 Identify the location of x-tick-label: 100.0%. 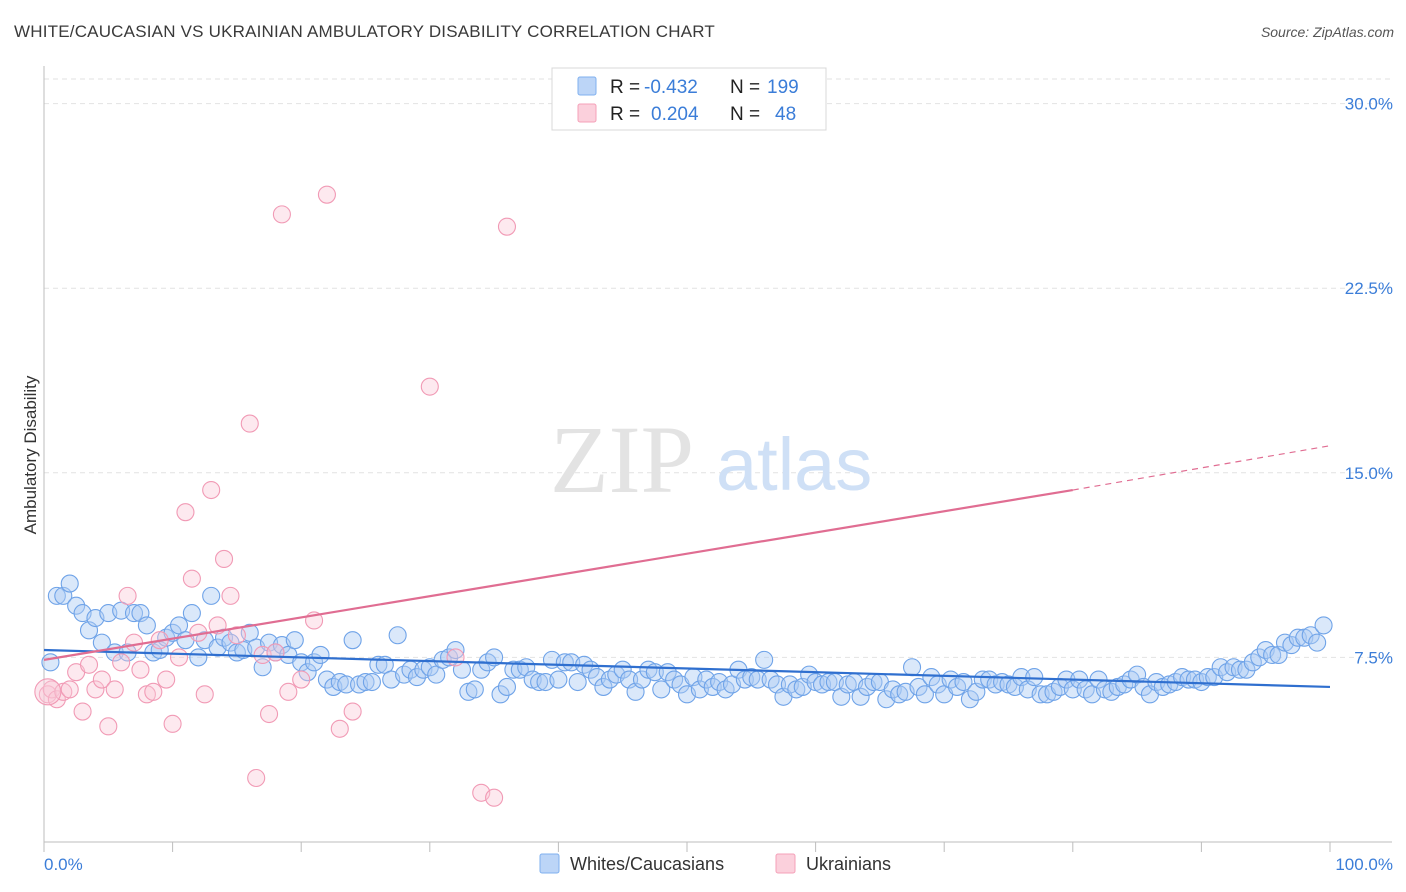
(1364, 864).